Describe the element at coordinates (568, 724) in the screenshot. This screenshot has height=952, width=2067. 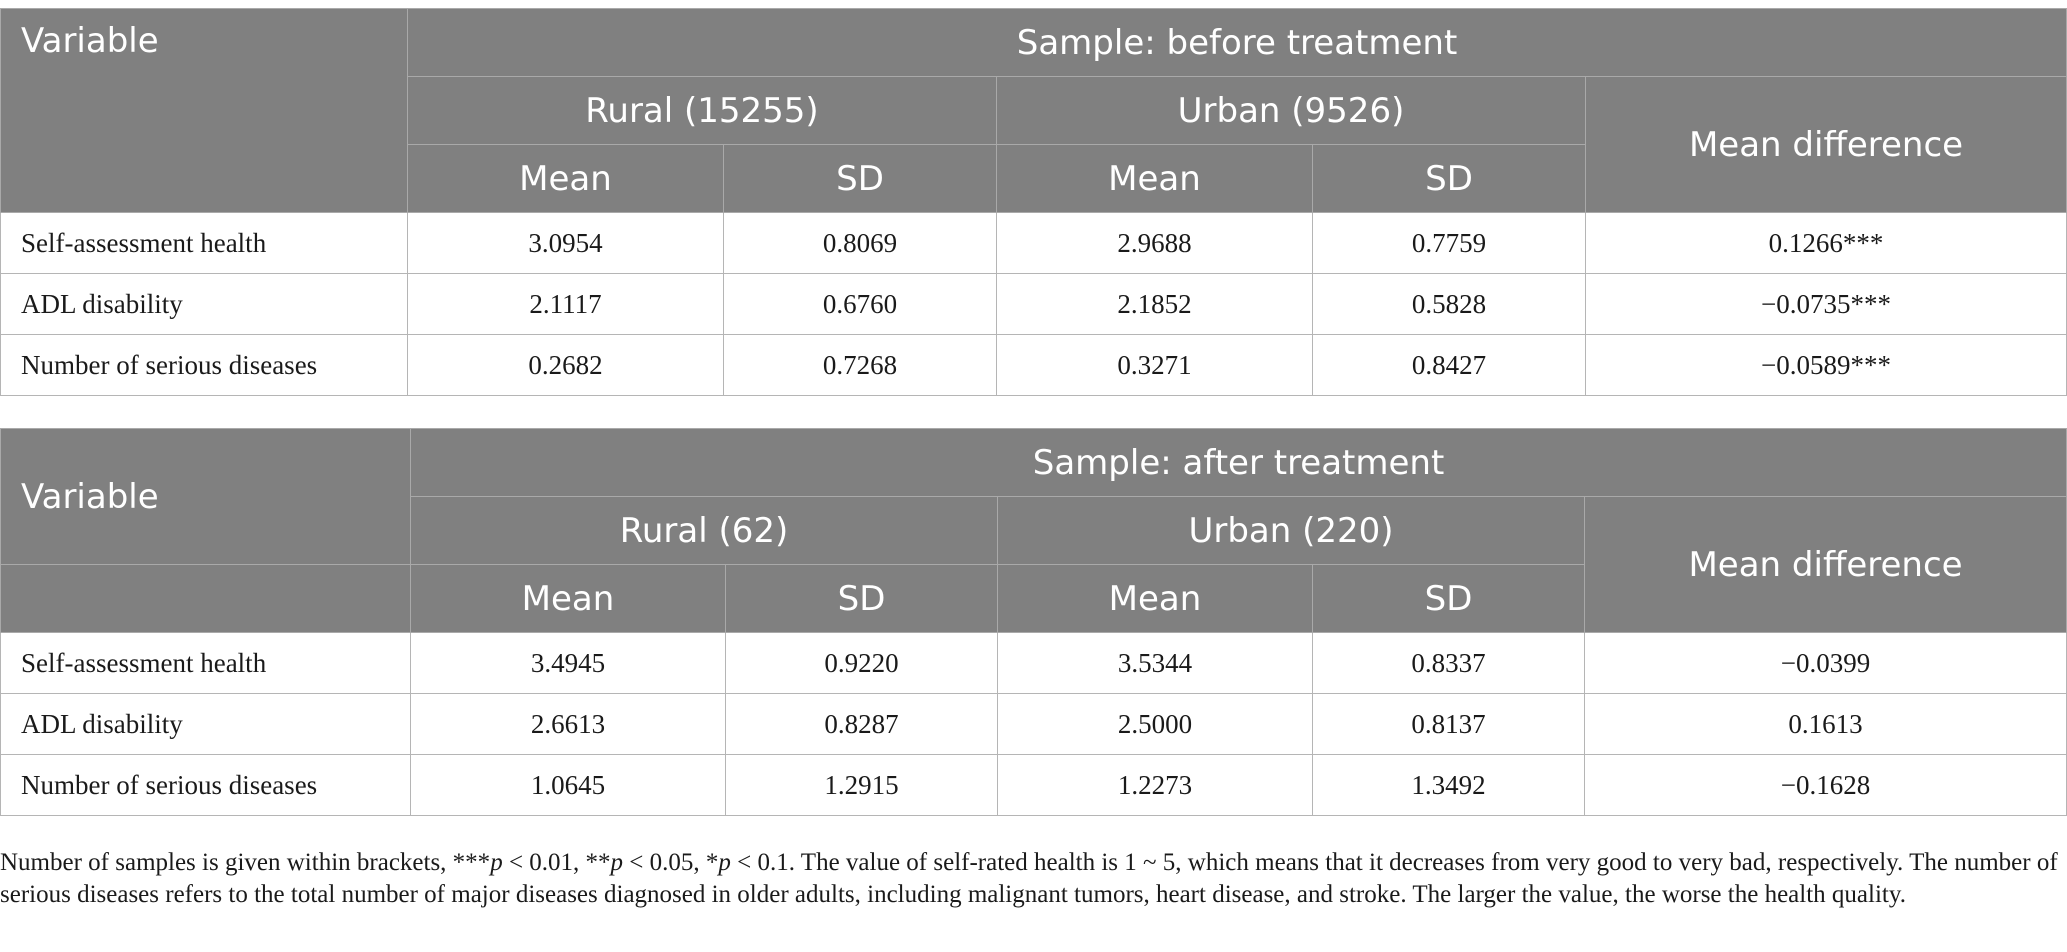
I see `rural-mean-cell: 2.6613` at that location.